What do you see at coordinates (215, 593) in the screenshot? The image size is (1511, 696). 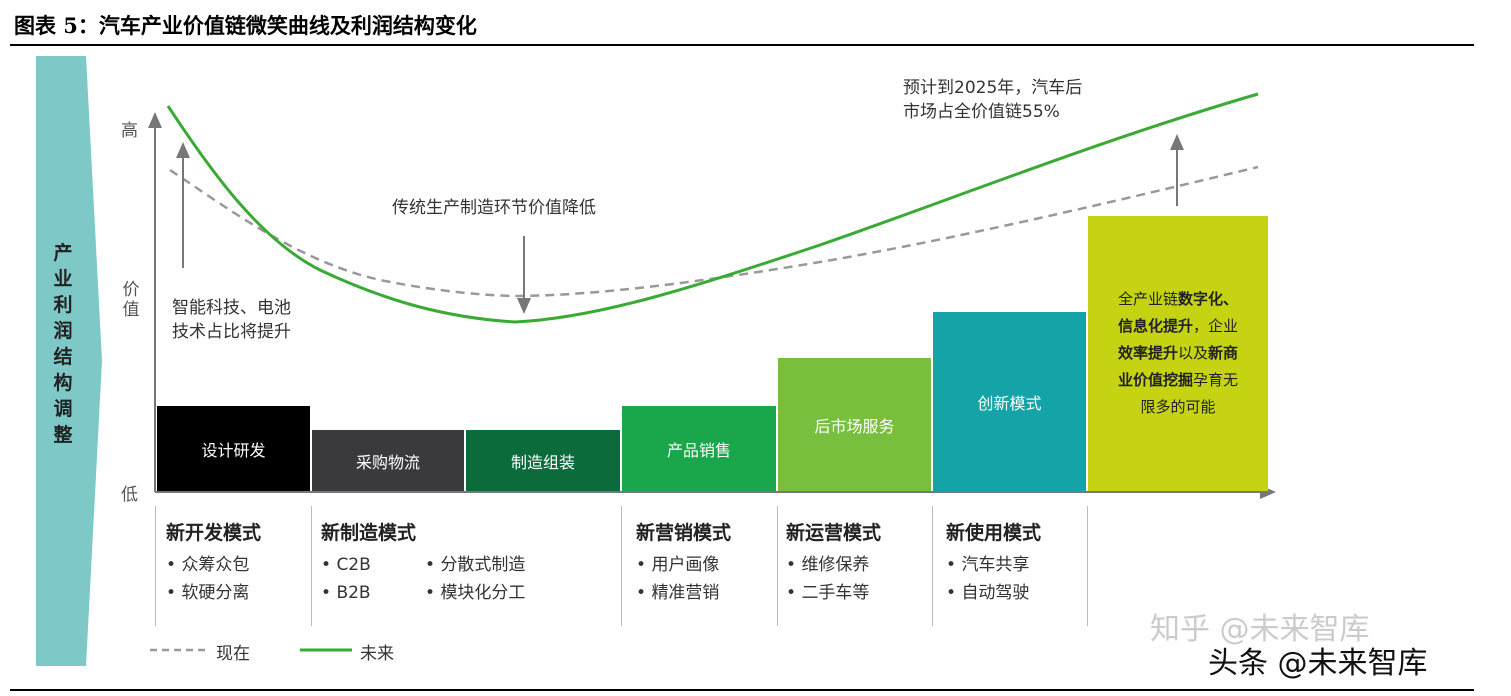 I see `mode-item-text: 软硬分离` at bounding box center [215, 593].